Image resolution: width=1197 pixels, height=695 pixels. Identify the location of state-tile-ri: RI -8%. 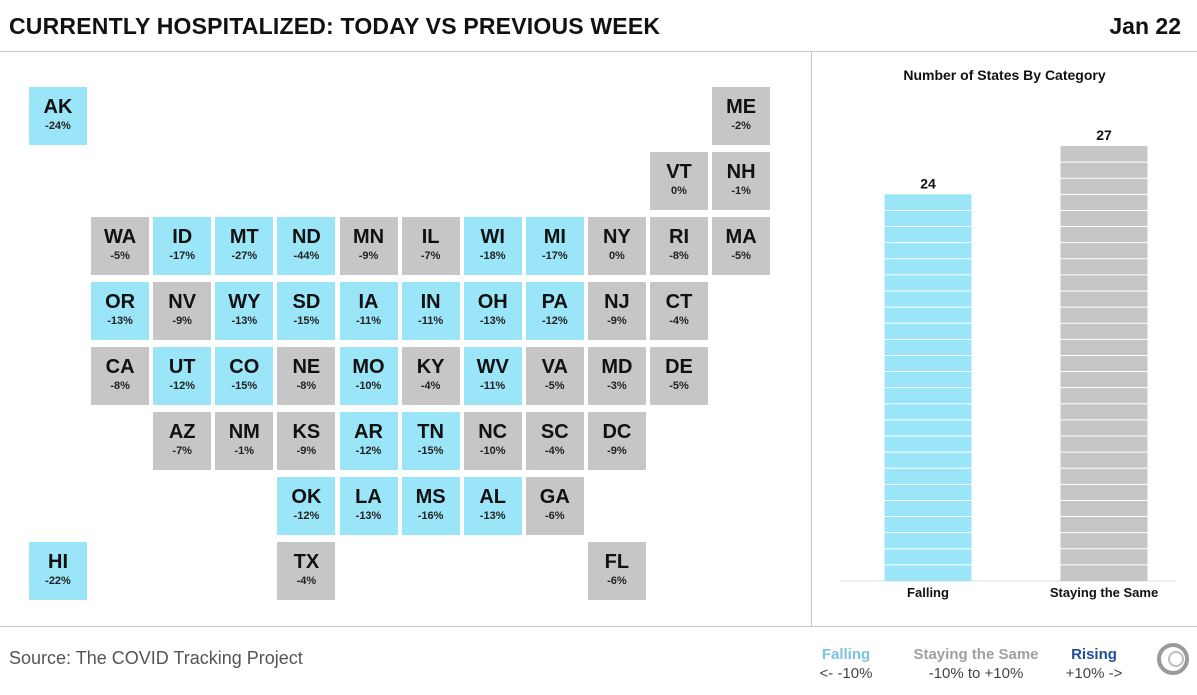
(679, 246).